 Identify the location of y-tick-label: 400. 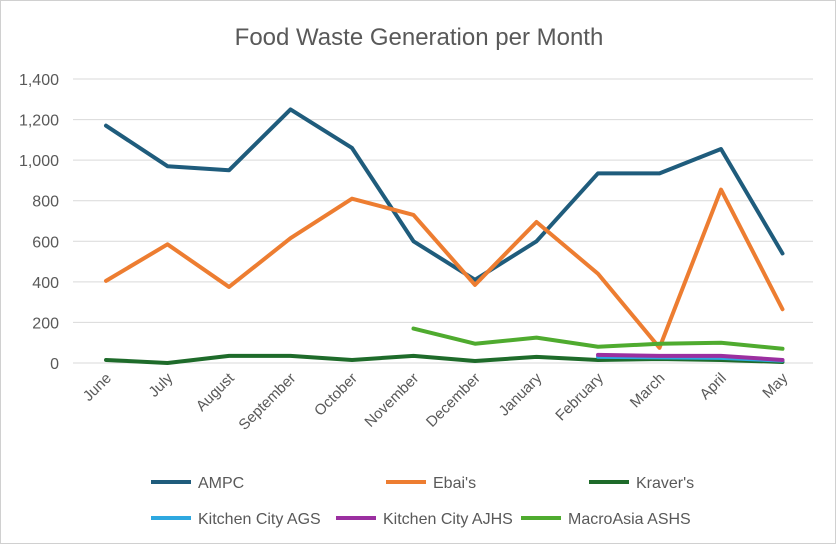
(45, 283).